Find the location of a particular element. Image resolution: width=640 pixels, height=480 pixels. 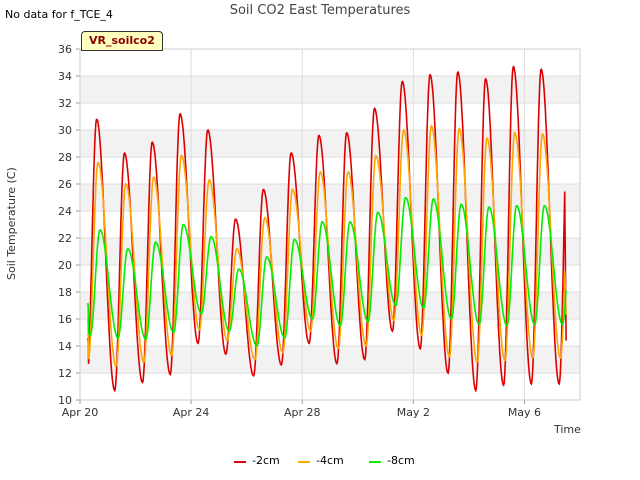

legend-swatch-8cm is located at coordinates (375, 462).